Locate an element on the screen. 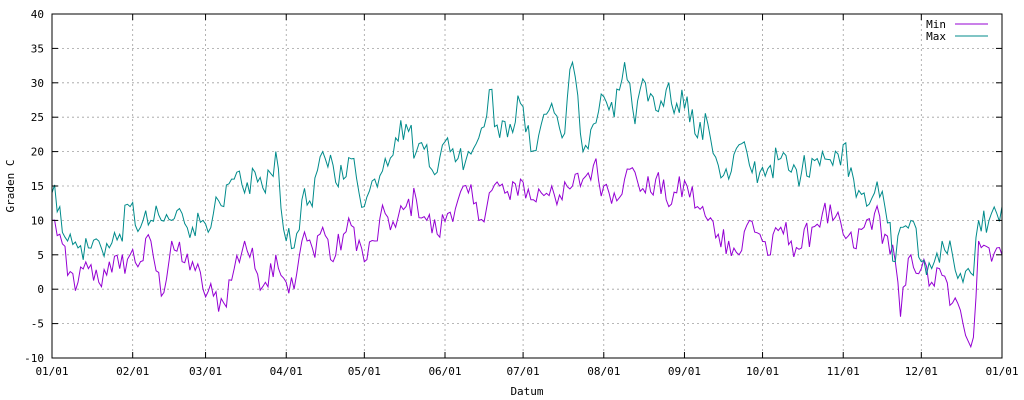  x-tick-label: 06/01 is located at coordinates (444, 371).